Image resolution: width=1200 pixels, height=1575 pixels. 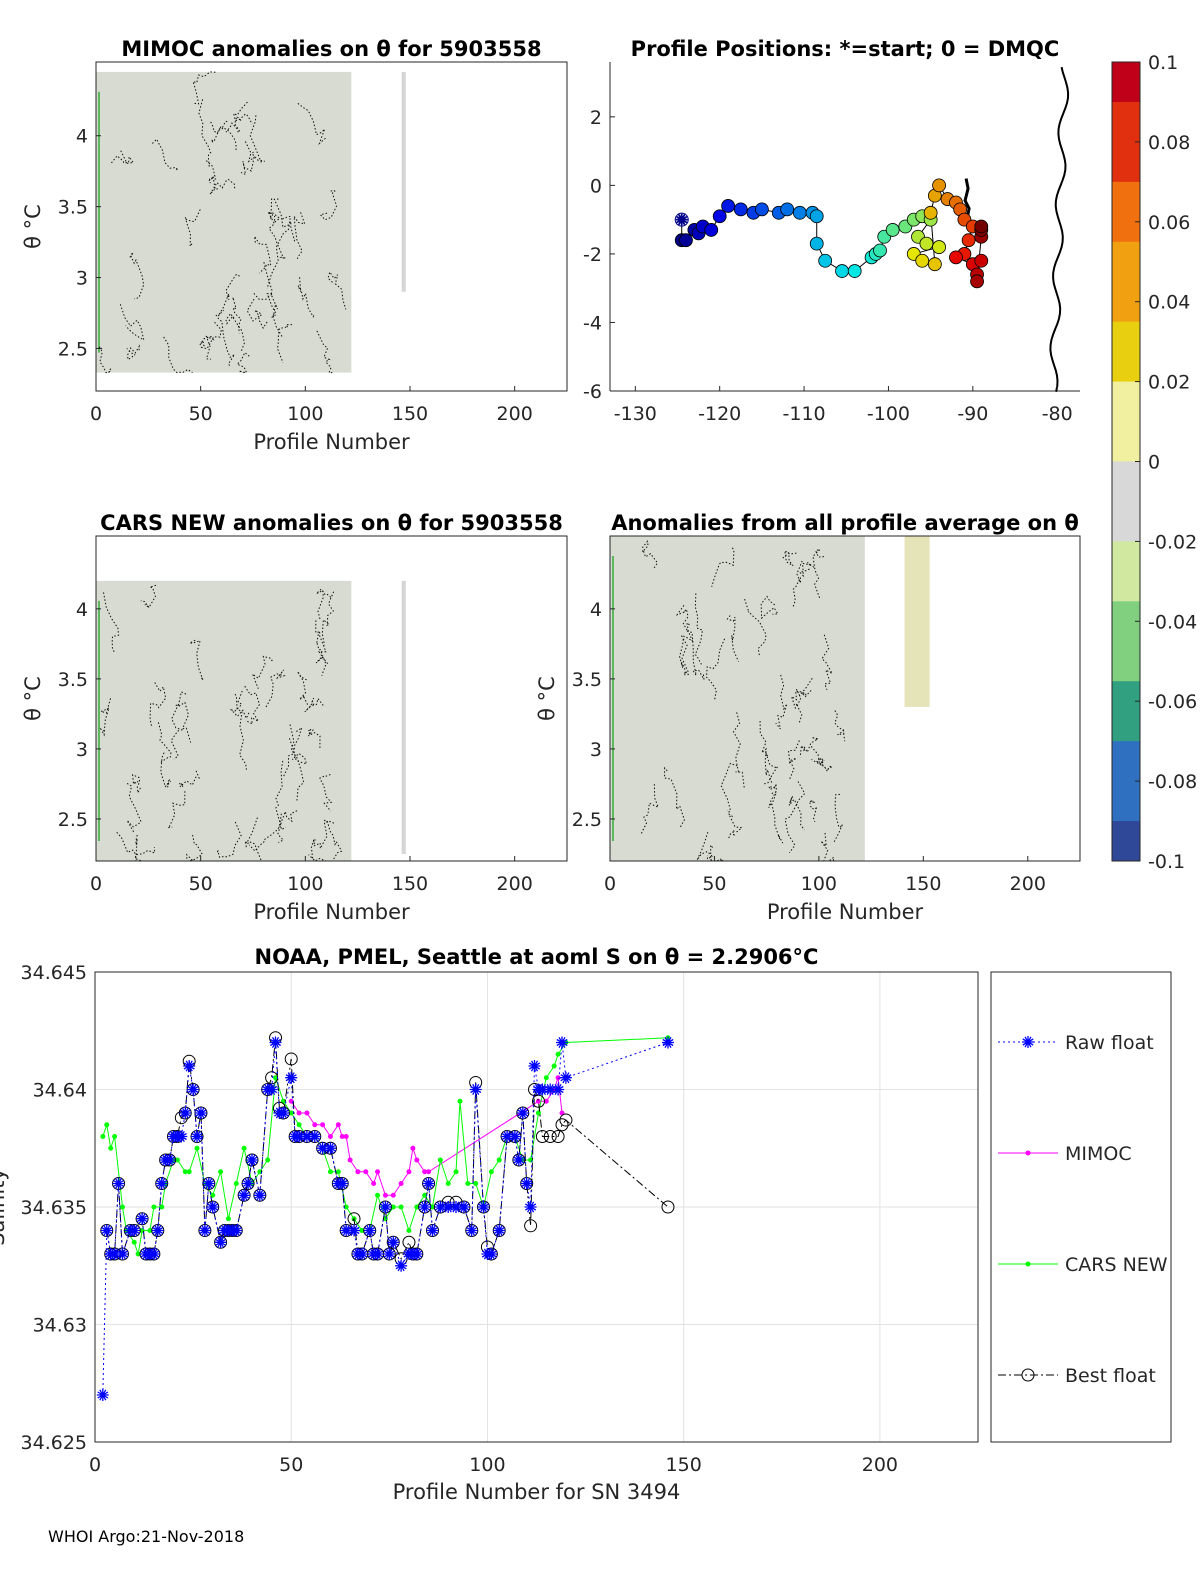 What do you see at coordinates (1169, 383) in the screenshot?
I see `colorbar-tick-label: 0.02` at bounding box center [1169, 383].